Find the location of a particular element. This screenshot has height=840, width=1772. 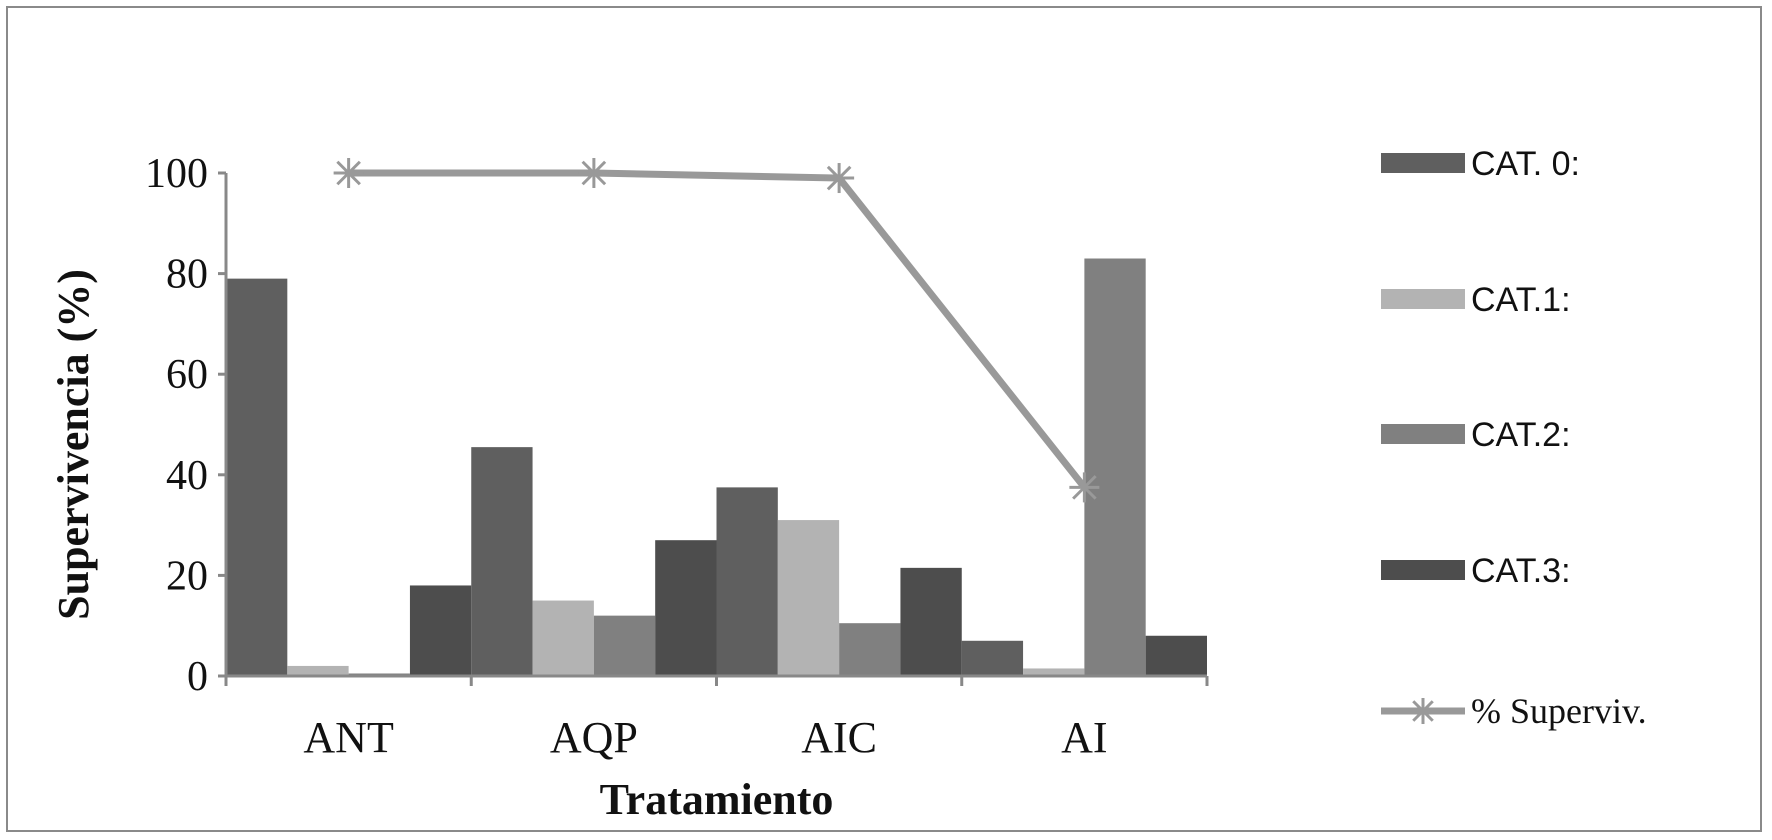

legend-label: CAT.1: is located at coordinates (1521, 300).